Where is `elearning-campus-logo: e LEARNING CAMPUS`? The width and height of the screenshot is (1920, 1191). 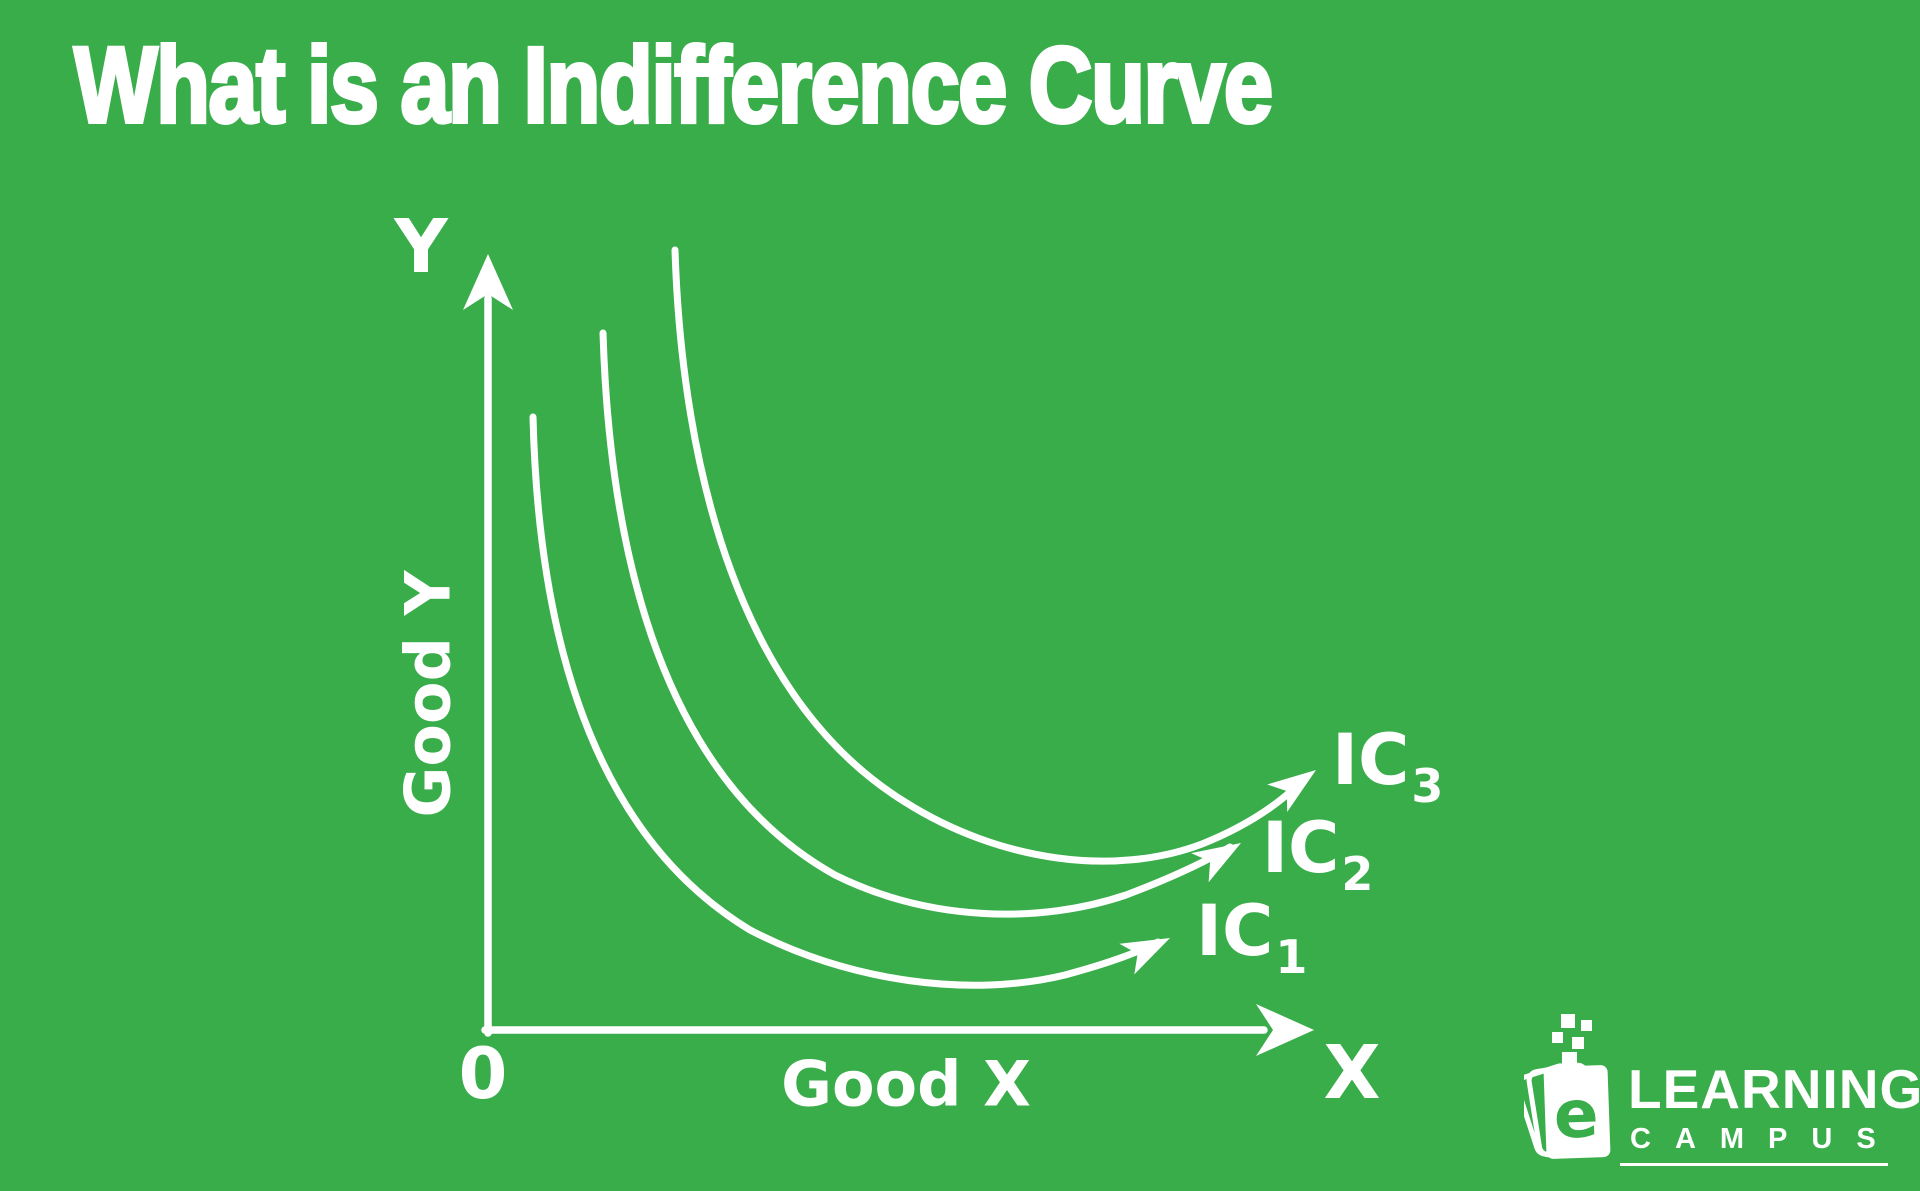
elearning-campus-logo: e LEARNING CAMPUS is located at coordinates (1722, 1088).